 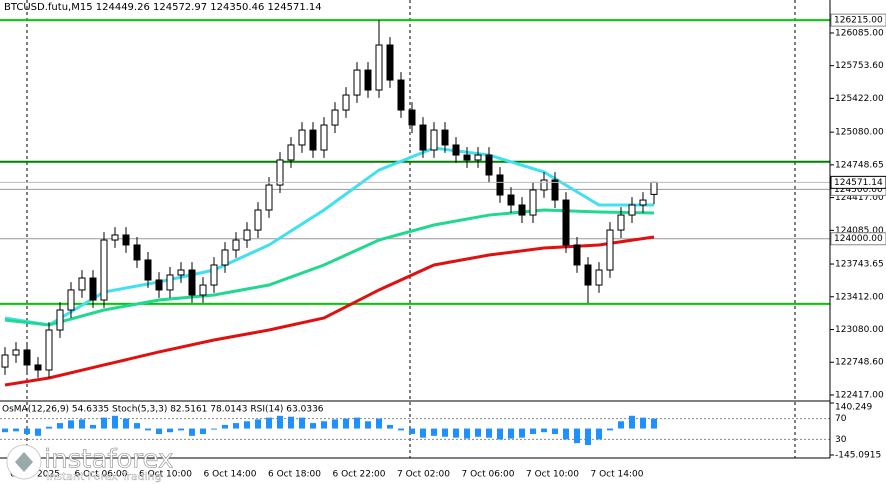 I want to click on x-tick-label: 6 Oct 06:00, so click(x=101, y=475).